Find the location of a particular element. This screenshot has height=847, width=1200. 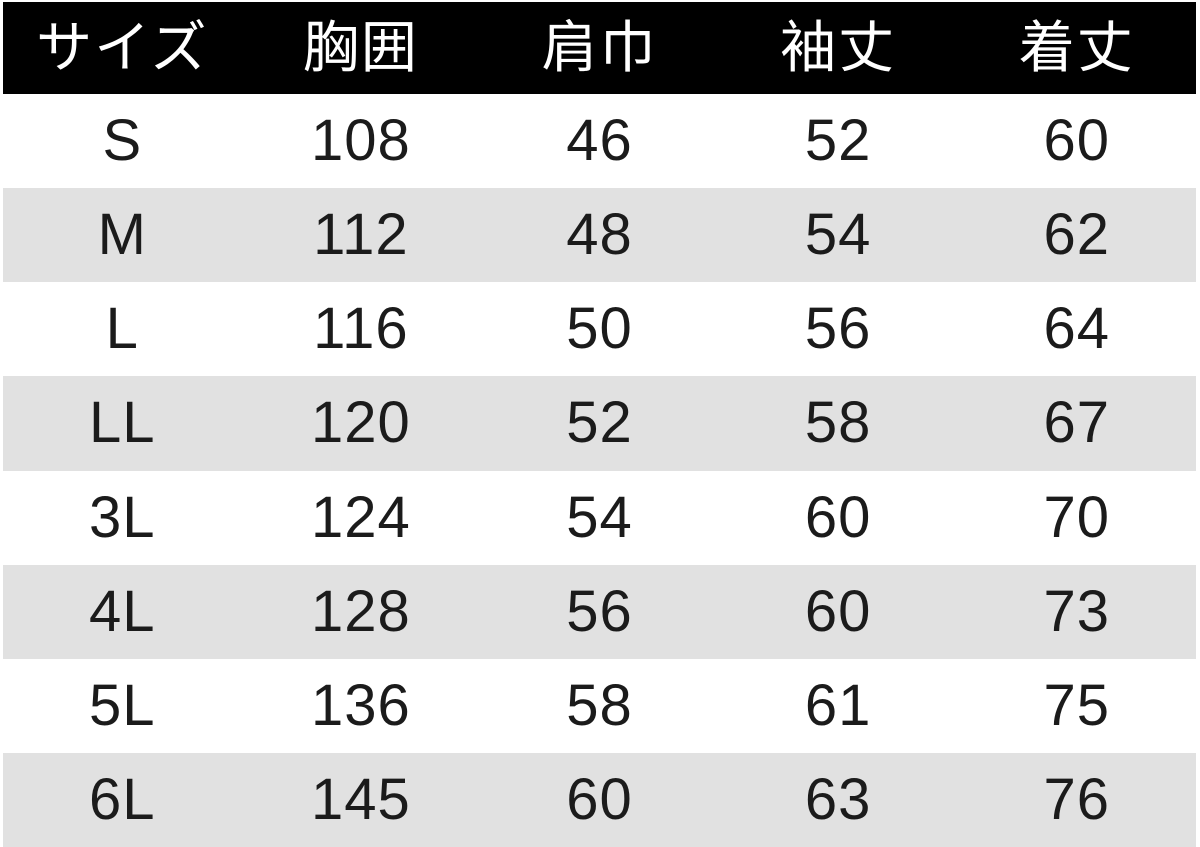

chest-cell: 136 is located at coordinates (361, 705).